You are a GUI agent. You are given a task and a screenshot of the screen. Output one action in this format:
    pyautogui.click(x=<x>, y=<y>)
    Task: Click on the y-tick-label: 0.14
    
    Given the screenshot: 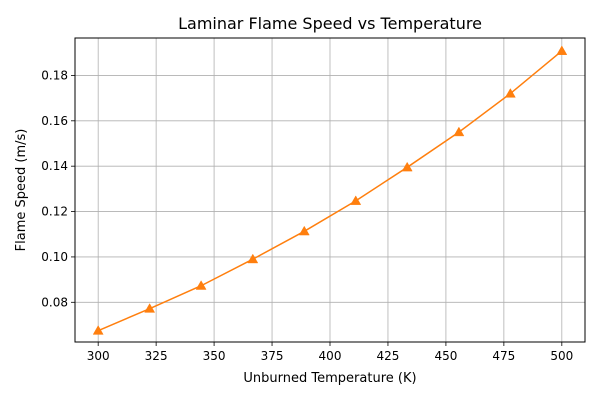 What is the action you would take?
    pyautogui.click(x=54, y=166)
    